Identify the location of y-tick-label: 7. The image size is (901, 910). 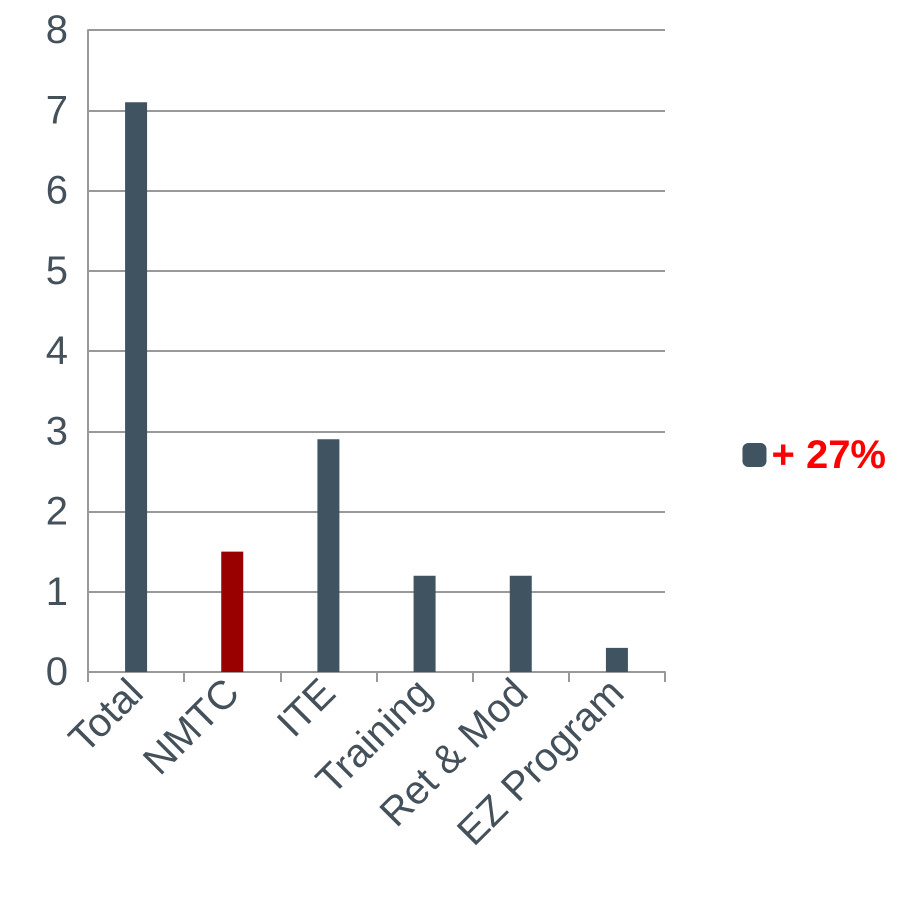
(57, 110).